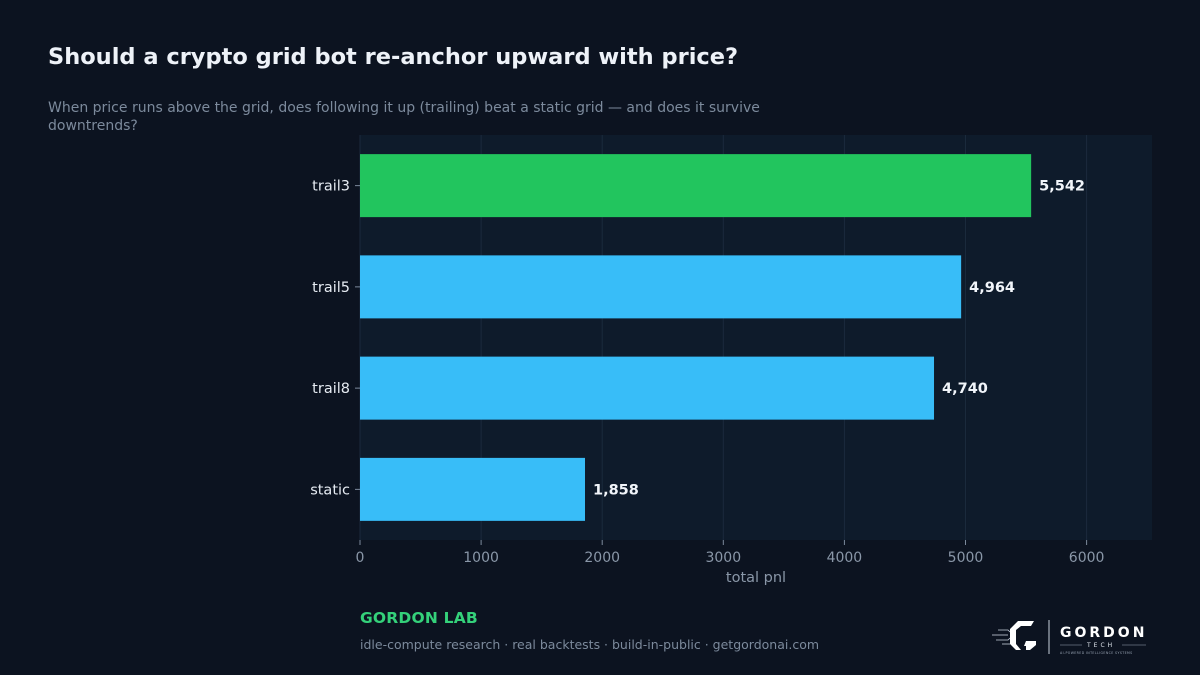 The height and width of the screenshot is (675, 1200). What do you see at coordinates (696, 186) in the screenshot?
I see `bar-trail3` at bounding box center [696, 186].